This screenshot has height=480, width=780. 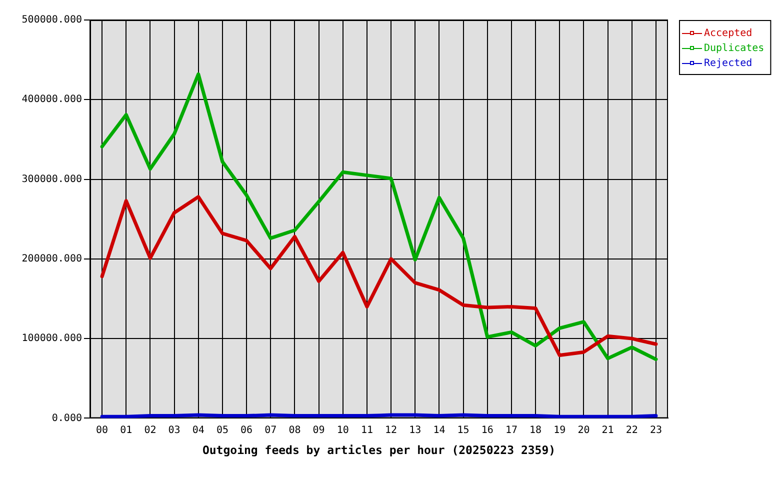 I want to click on x-tick-label: 21, so click(x=608, y=430).